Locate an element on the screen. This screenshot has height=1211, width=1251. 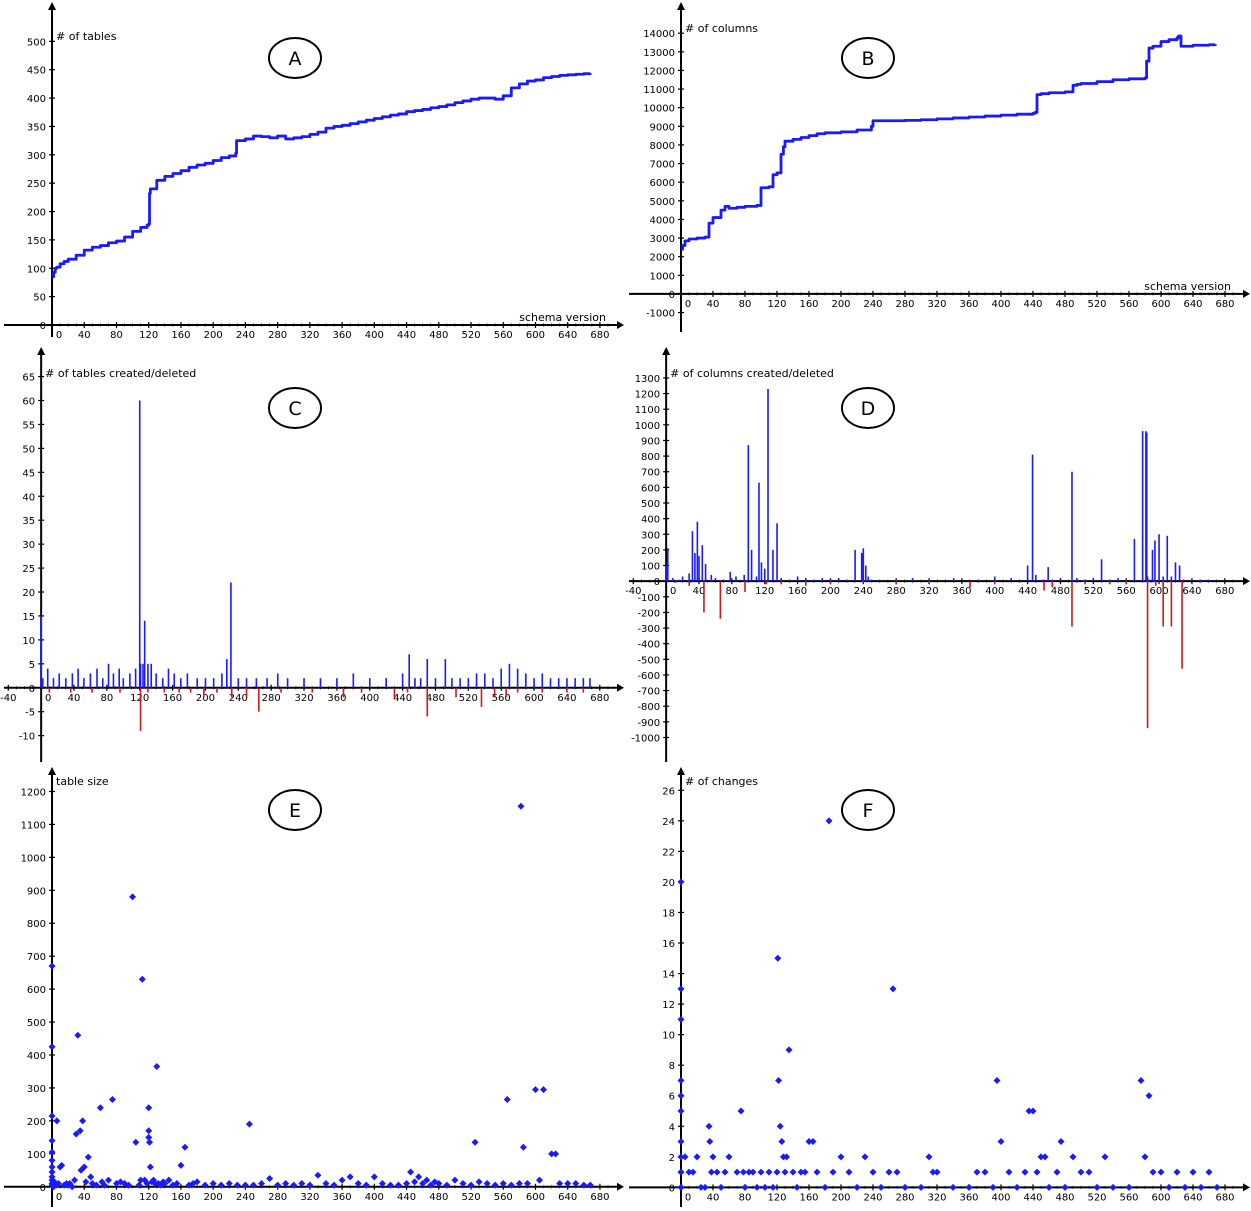
x-tick-label-d: -40 is located at coordinates (633, 591).